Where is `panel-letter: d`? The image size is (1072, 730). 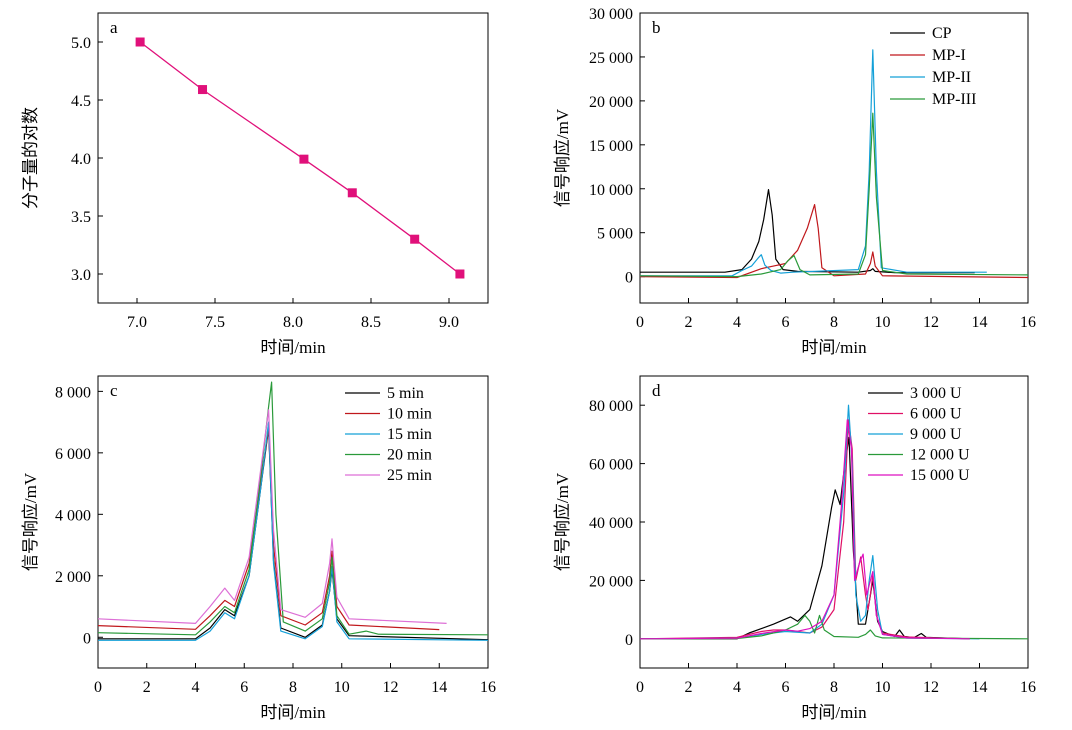
panel-letter: d is located at coordinates (656, 390).